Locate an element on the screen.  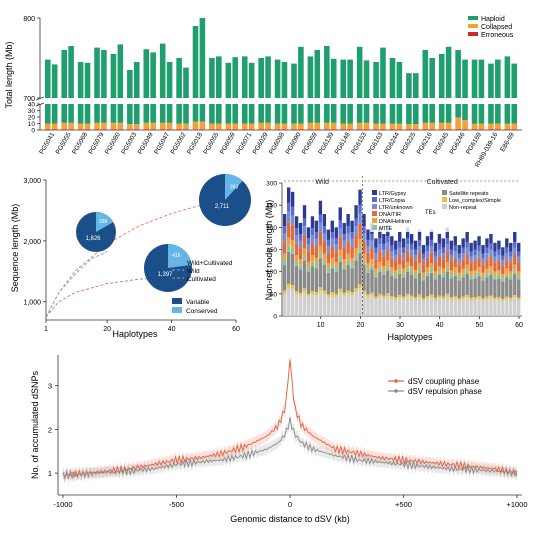
legend-label: Erroneous is located at coordinates (497, 35).